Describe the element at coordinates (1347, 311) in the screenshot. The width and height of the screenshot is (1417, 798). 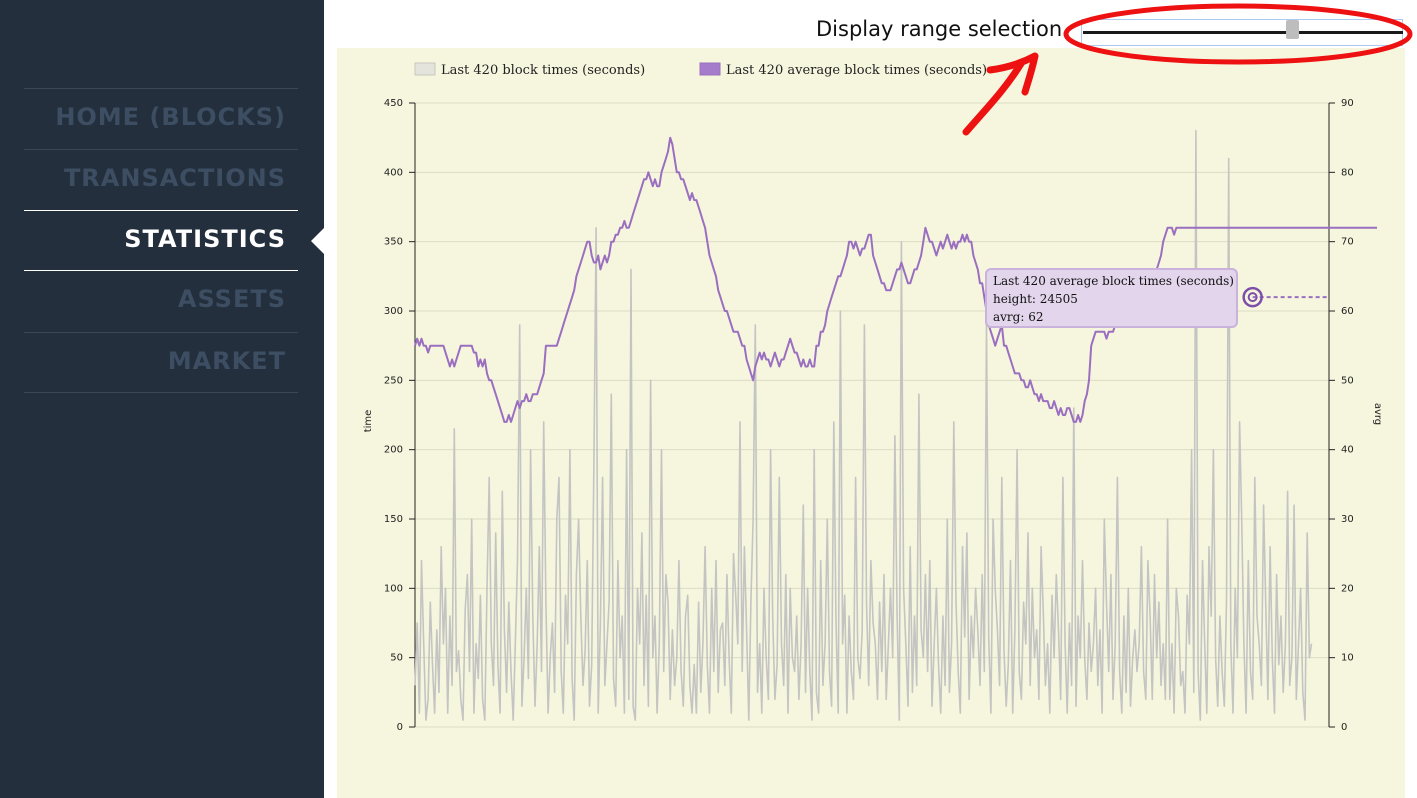
I see `y2-tick-label: 60` at that location.